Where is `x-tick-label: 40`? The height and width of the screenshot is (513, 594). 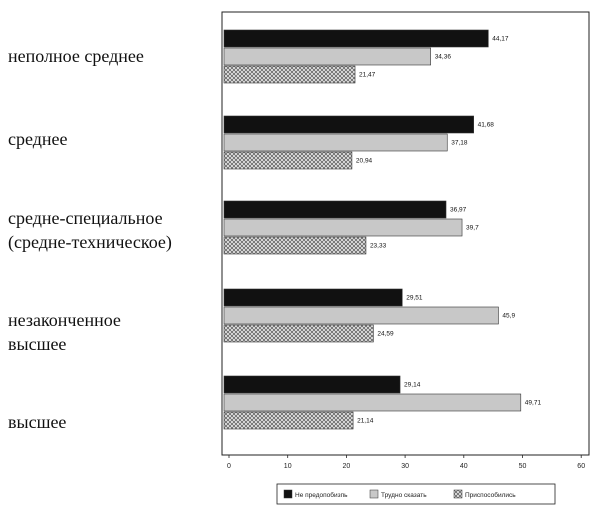 x-tick-label: 40 is located at coordinates (464, 466).